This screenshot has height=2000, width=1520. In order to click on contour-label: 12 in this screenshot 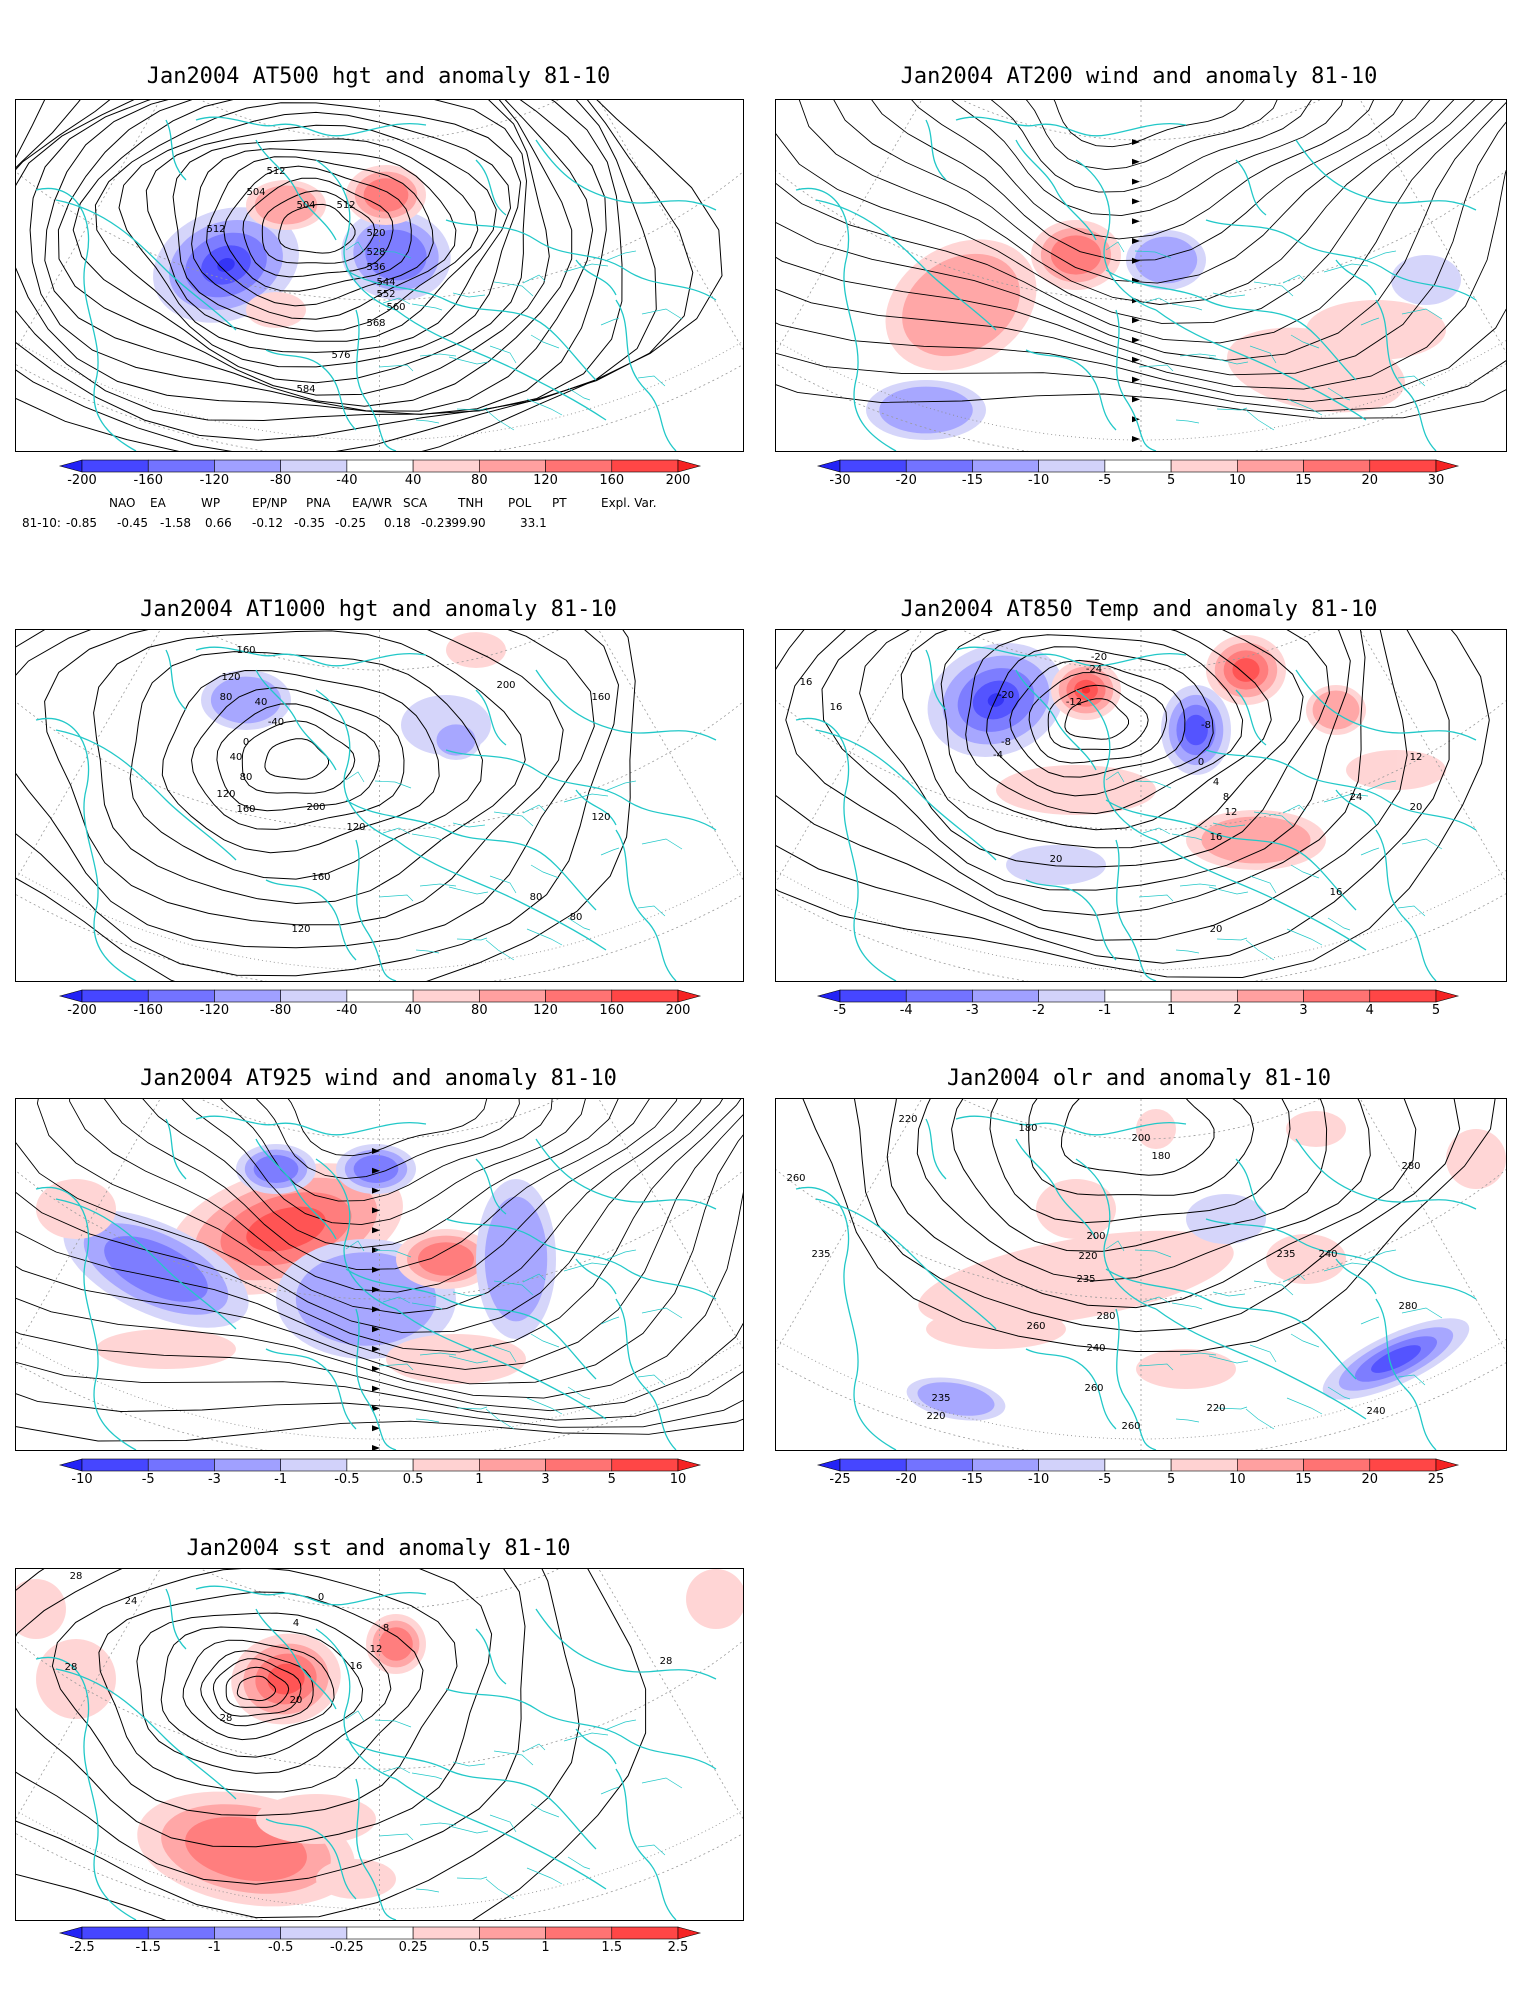, I will do `click(1416, 757)`.